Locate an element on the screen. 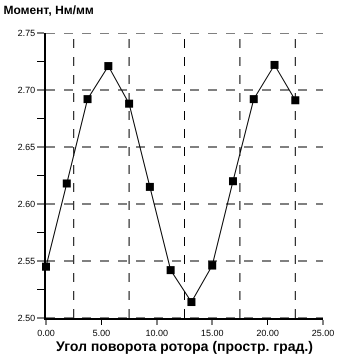 This screenshot has height=362, width=346. x-tick-label: 5.00 is located at coordinates (101, 333).